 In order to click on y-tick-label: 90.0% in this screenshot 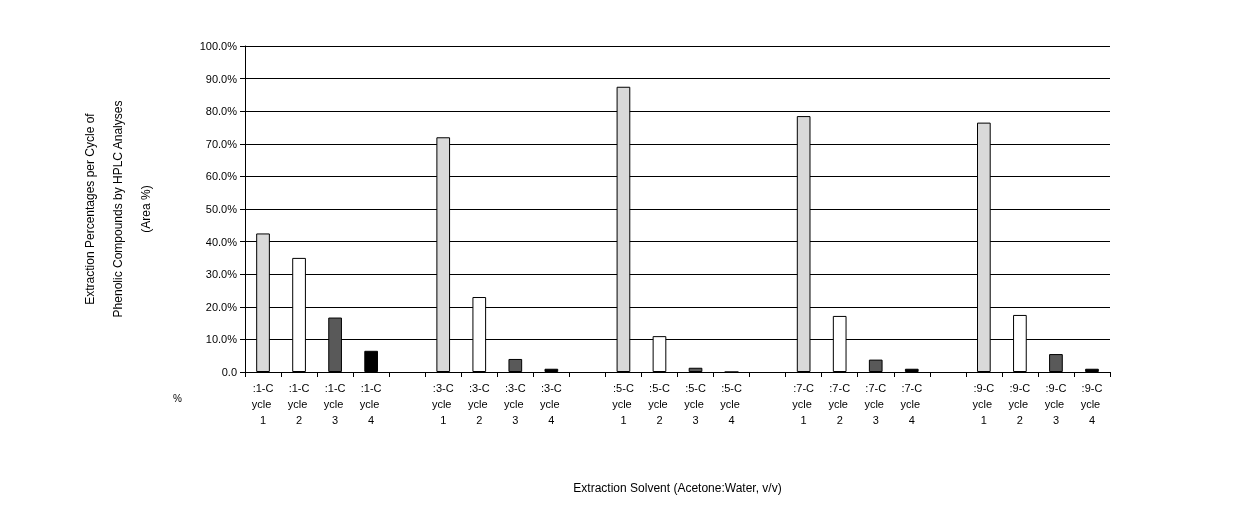, I will do `click(221, 78)`.